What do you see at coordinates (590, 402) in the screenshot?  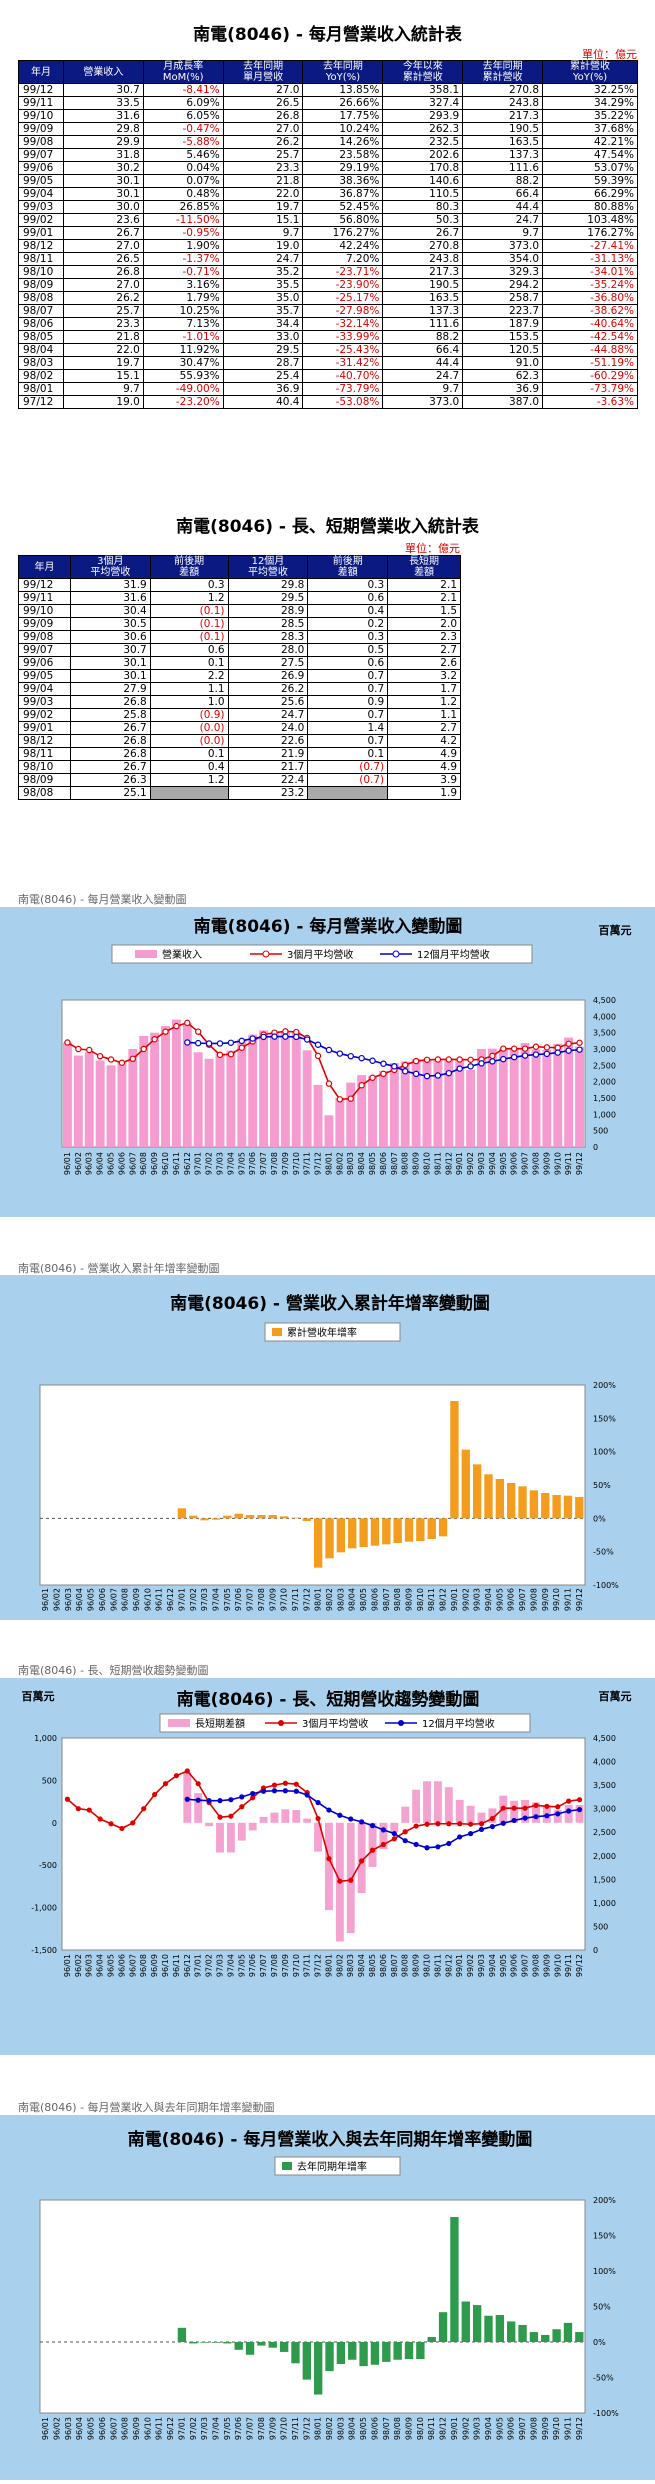 I see `value-cell: -3.63%` at bounding box center [590, 402].